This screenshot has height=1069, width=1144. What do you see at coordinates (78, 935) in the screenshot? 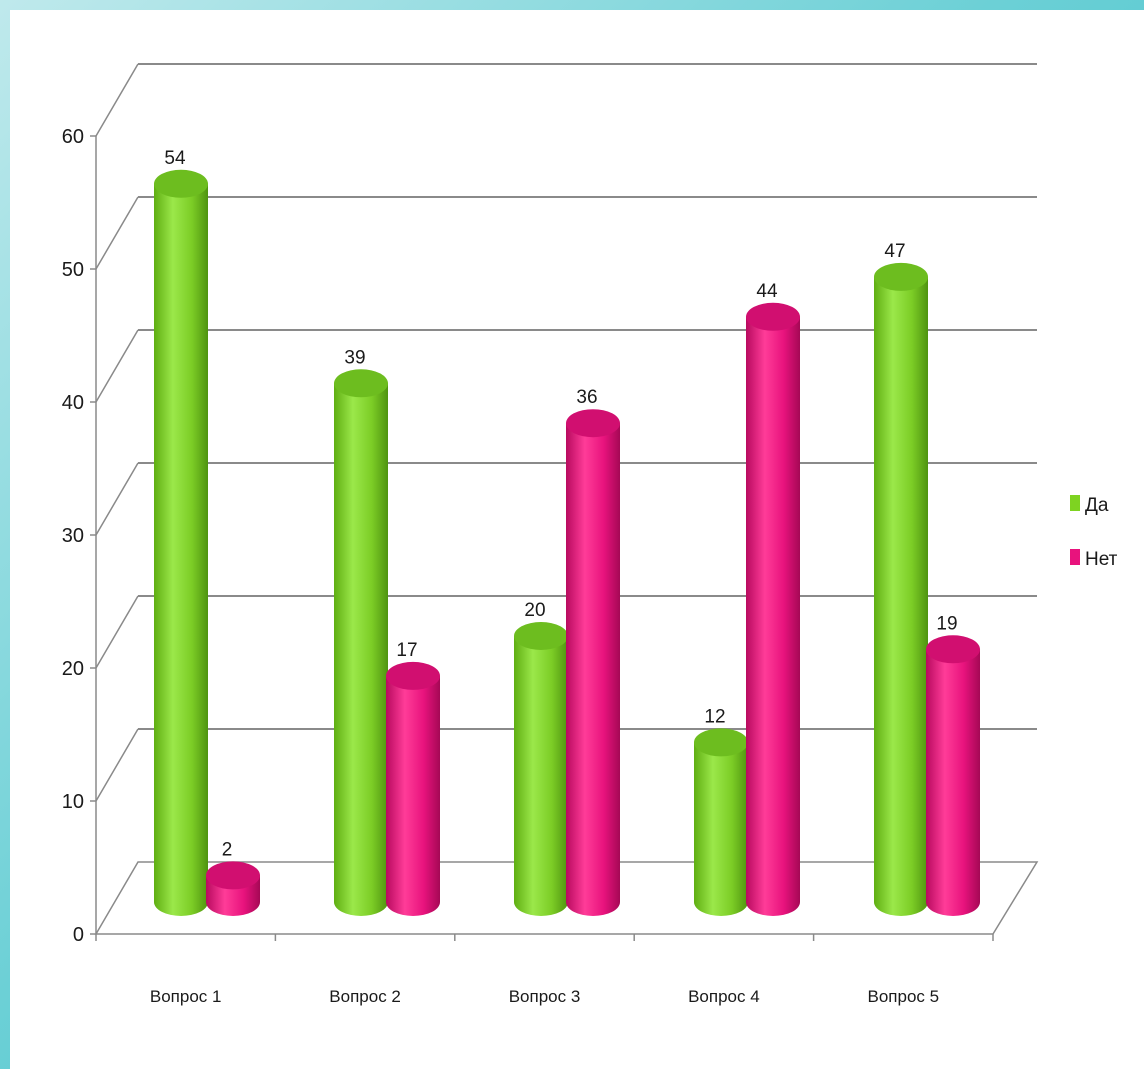
I see `y-tick-label: 0` at bounding box center [78, 935].